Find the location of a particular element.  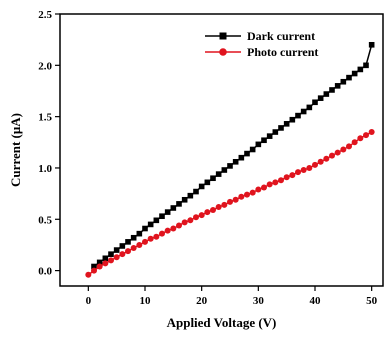

x-tick-label: 0 is located at coordinates (89, 301).